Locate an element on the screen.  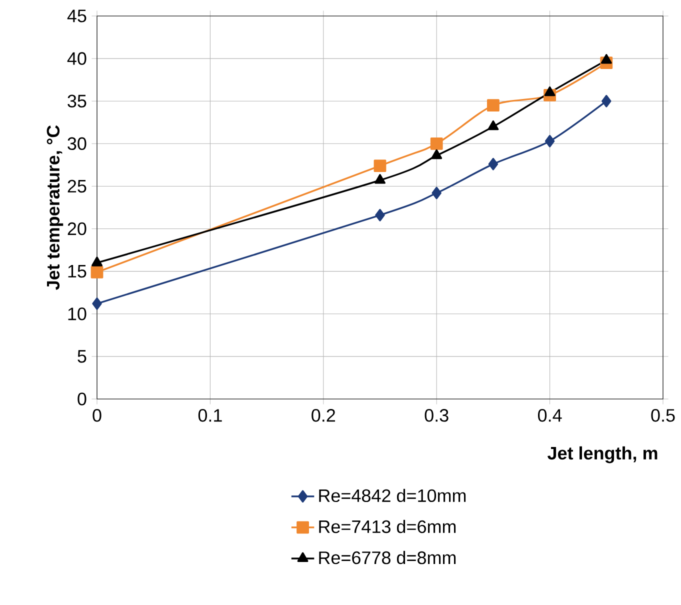
x-tick-label: 0 is located at coordinates (97, 415).